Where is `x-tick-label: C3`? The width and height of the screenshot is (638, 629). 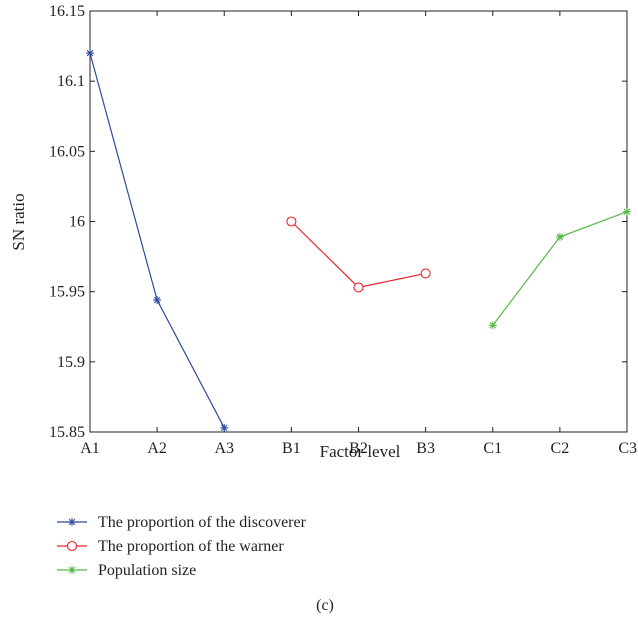 x-tick-label: C3 is located at coordinates (627, 448).